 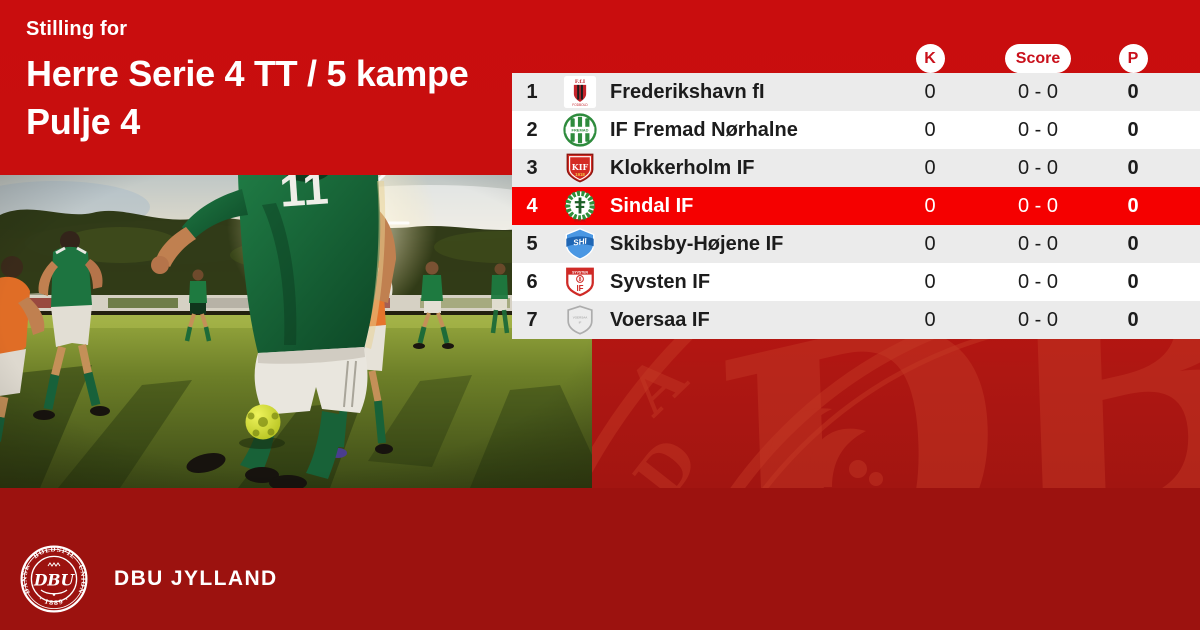 I want to click on row-position: 1, so click(x=532, y=91).